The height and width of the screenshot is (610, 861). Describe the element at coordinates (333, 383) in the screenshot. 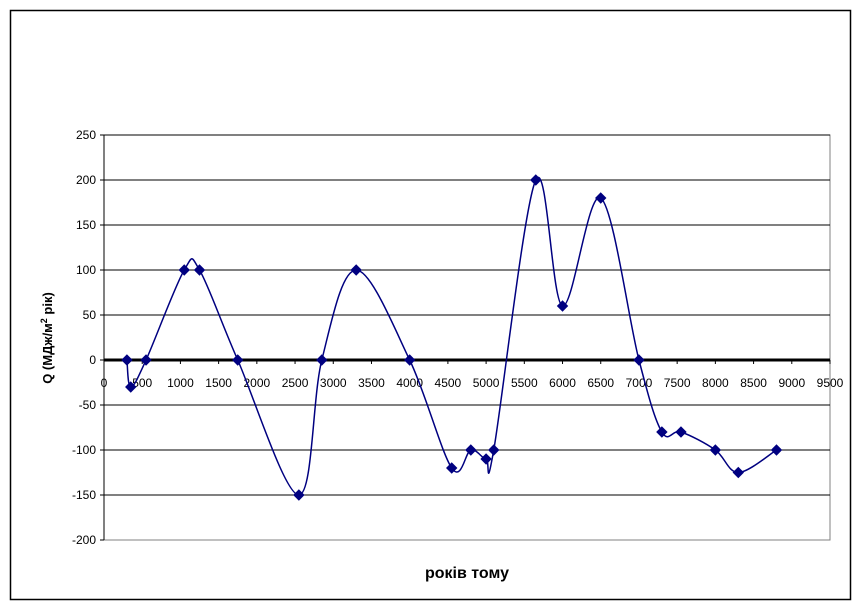

I see `x-tick-label: 3000` at that location.